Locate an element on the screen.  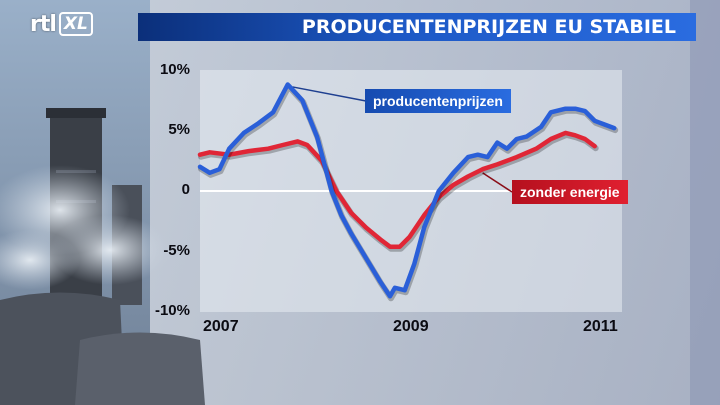
y-tick-label-minus-10: -10% is located at coordinates (172, 310).